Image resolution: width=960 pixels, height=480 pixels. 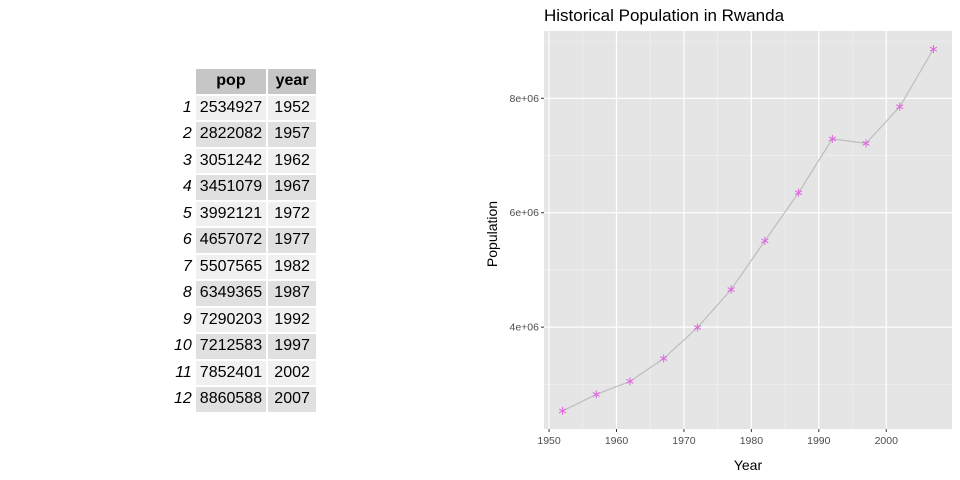 What do you see at coordinates (183, 399) in the screenshot?
I see `row-name: 12` at bounding box center [183, 399].